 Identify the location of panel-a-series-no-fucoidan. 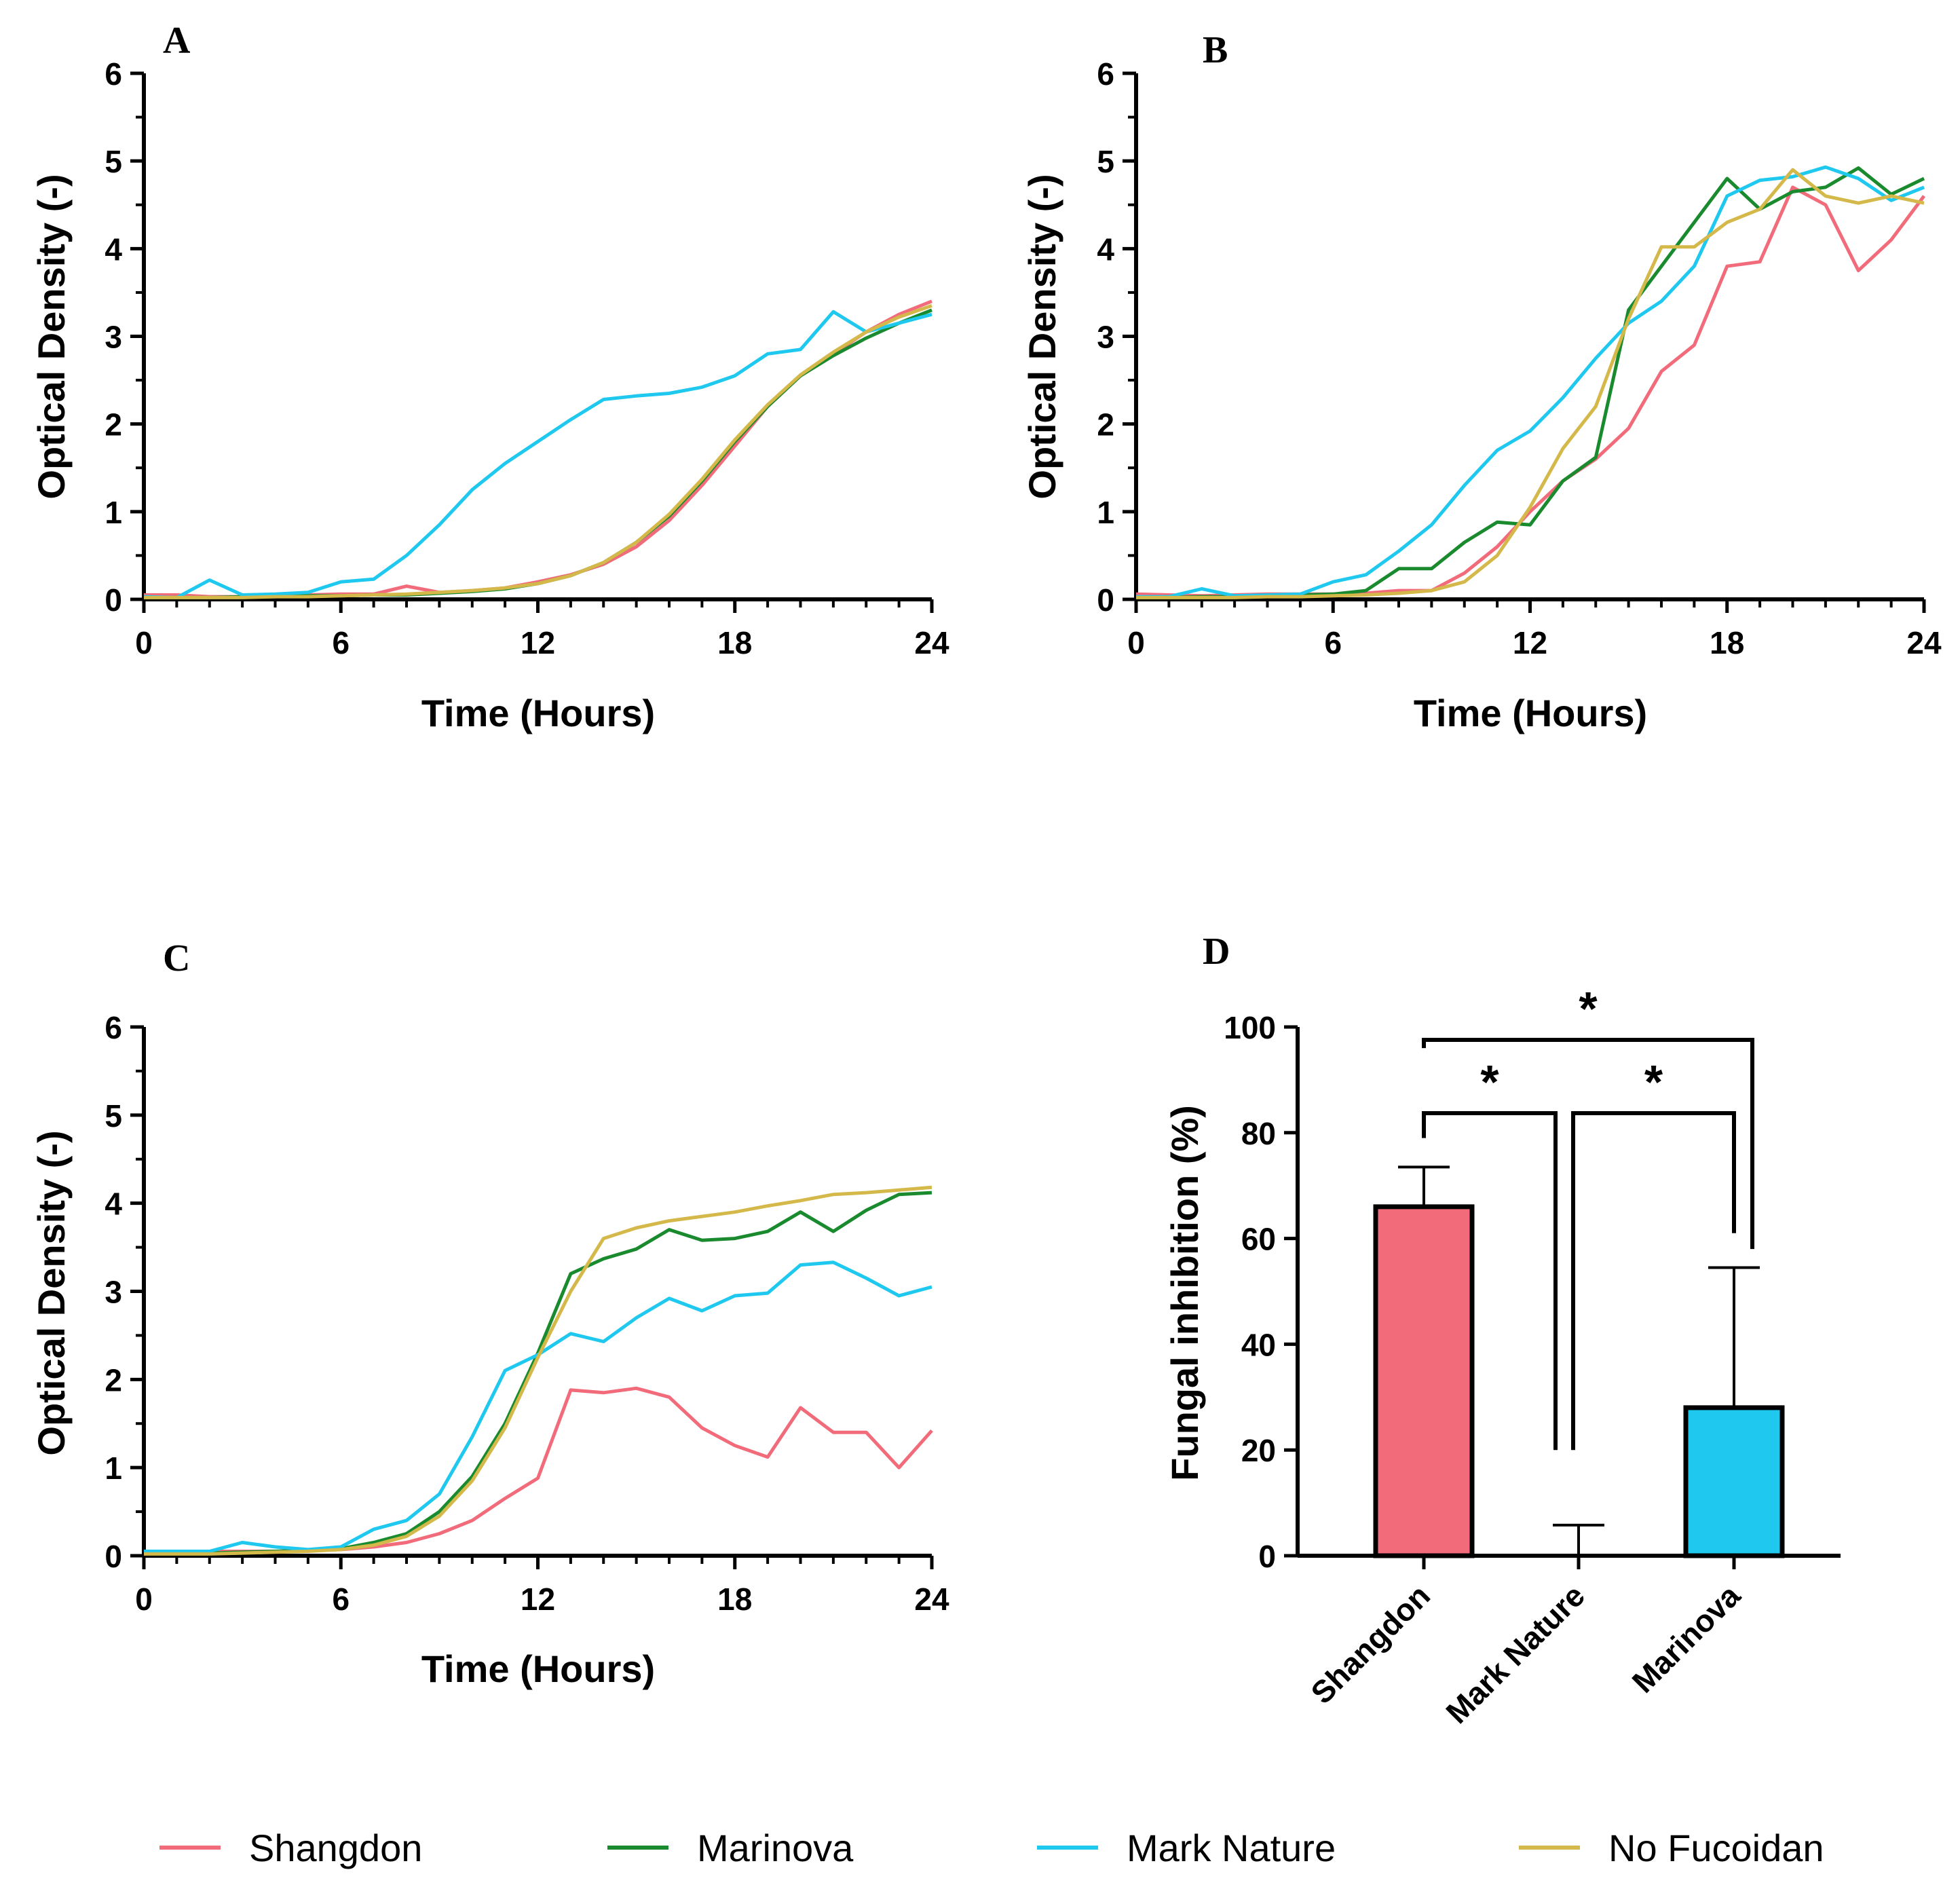
(538, 451).